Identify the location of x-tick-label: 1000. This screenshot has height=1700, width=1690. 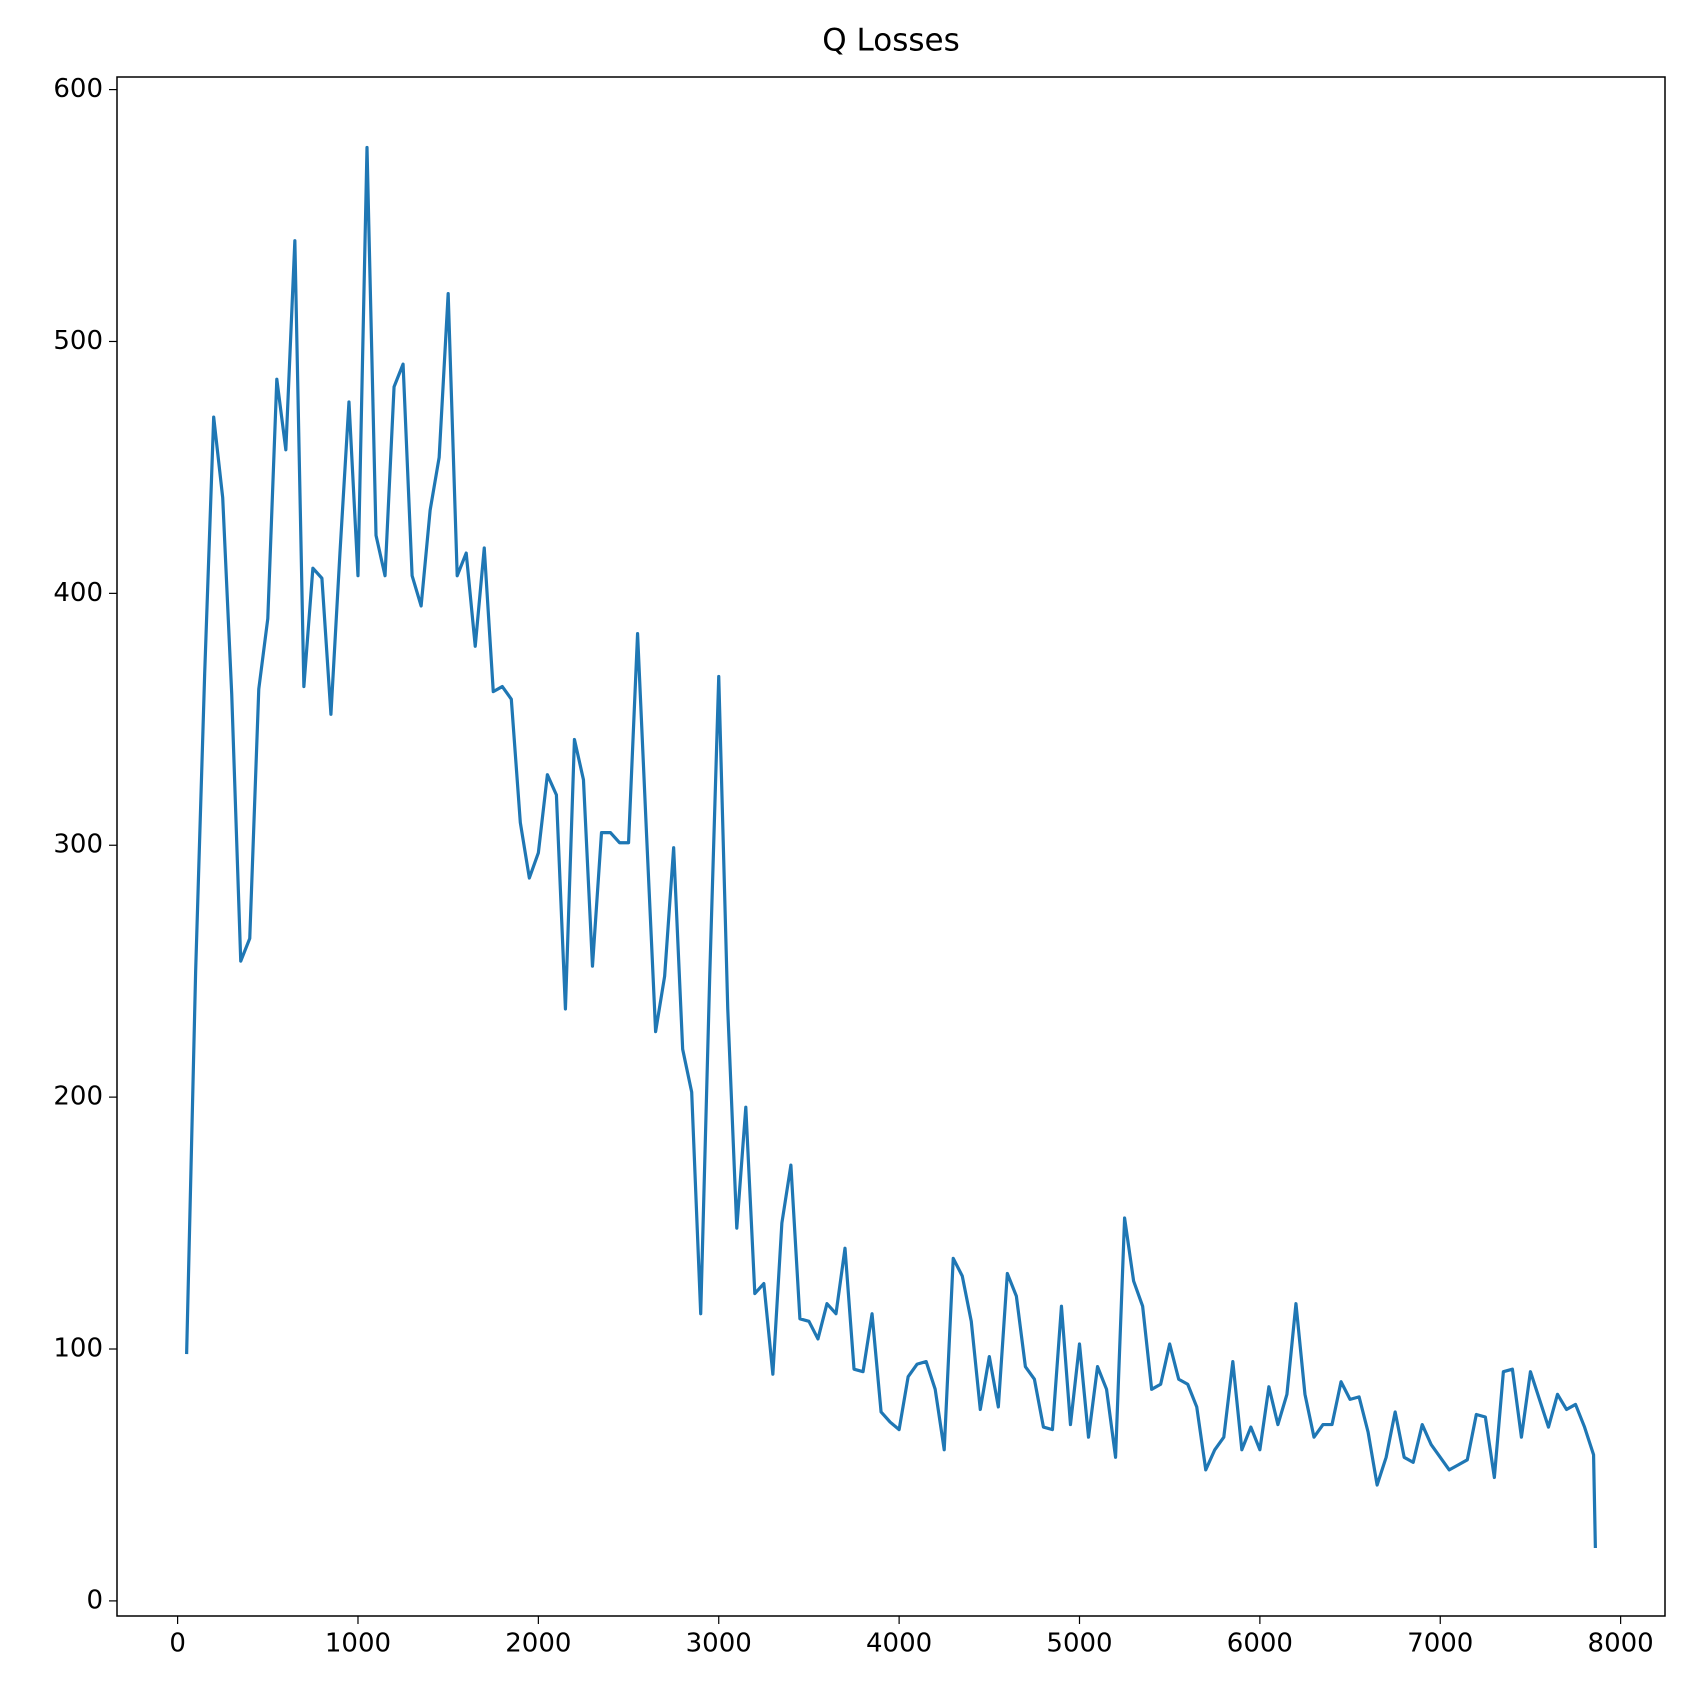
(358, 1644).